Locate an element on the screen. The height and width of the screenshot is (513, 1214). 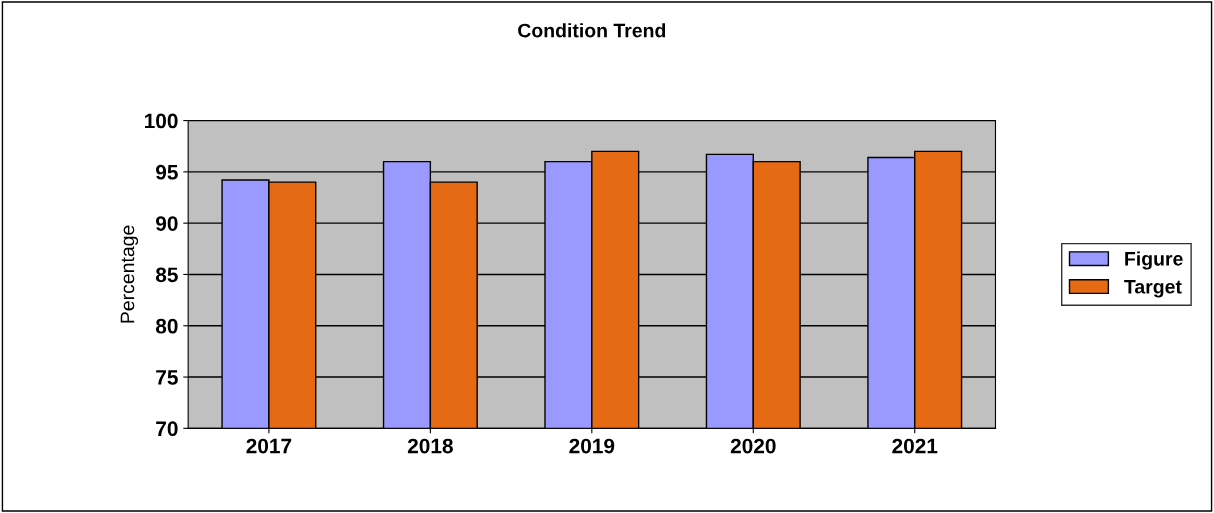
y-tick-label: 80 is located at coordinates (166, 326).